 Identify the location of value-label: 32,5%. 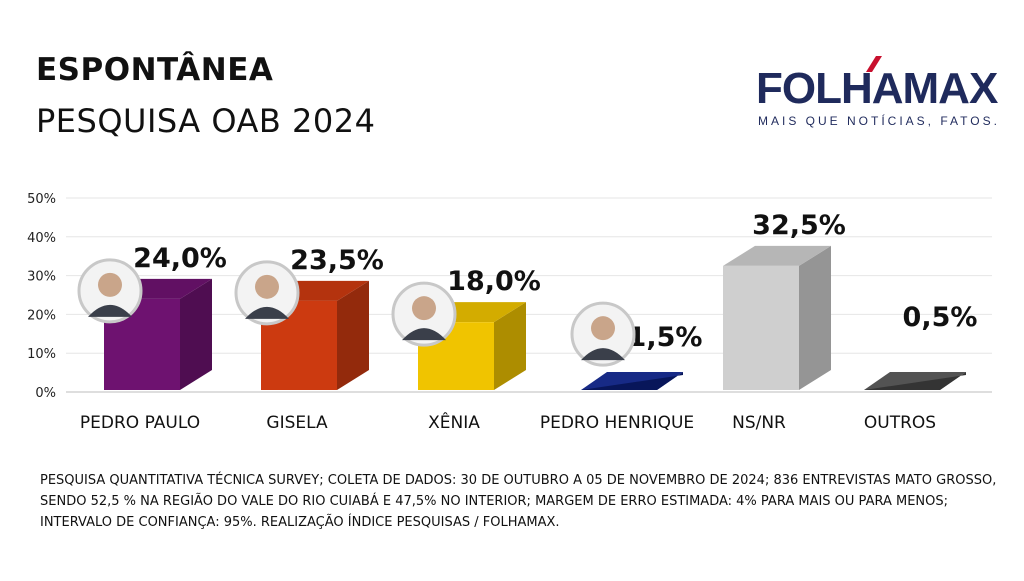
(799, 225).